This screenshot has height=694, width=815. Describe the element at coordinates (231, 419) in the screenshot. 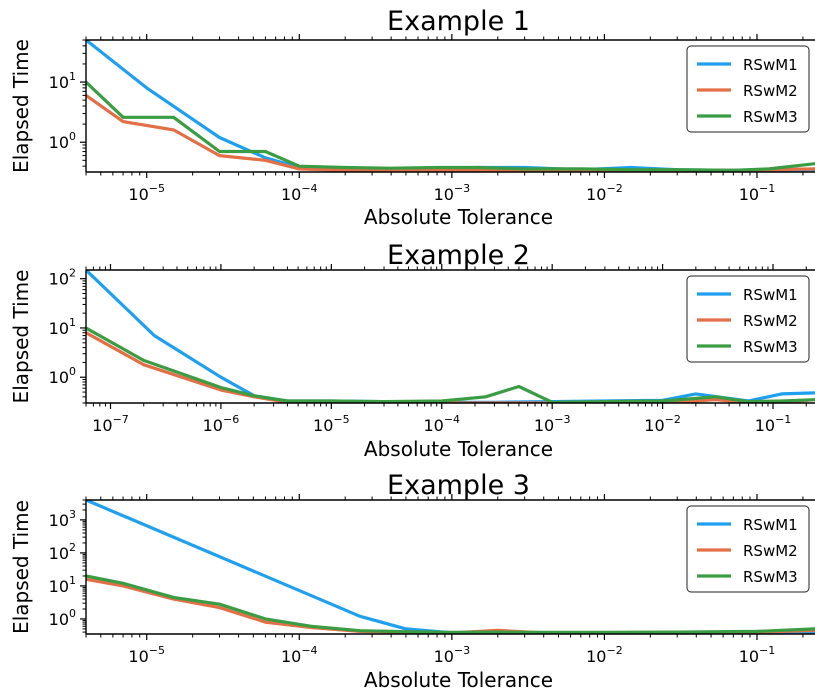

I see `x-tick-exponent: −6` at that location.